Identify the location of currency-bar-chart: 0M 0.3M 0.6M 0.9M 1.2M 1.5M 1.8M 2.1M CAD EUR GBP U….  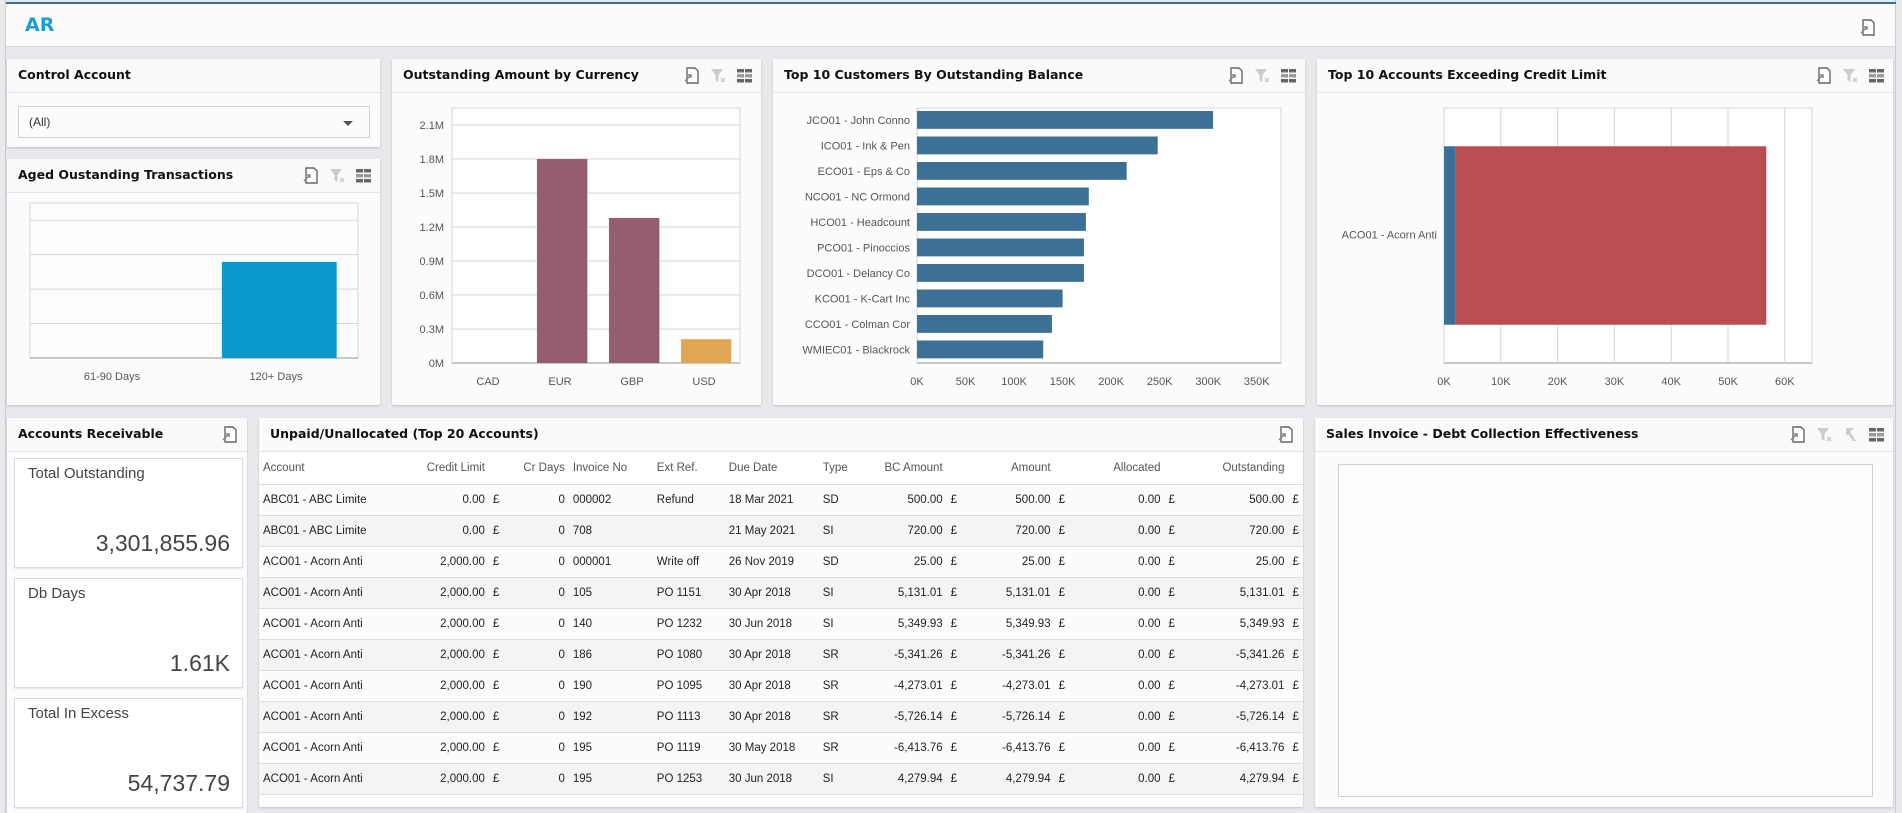
(580, 247).